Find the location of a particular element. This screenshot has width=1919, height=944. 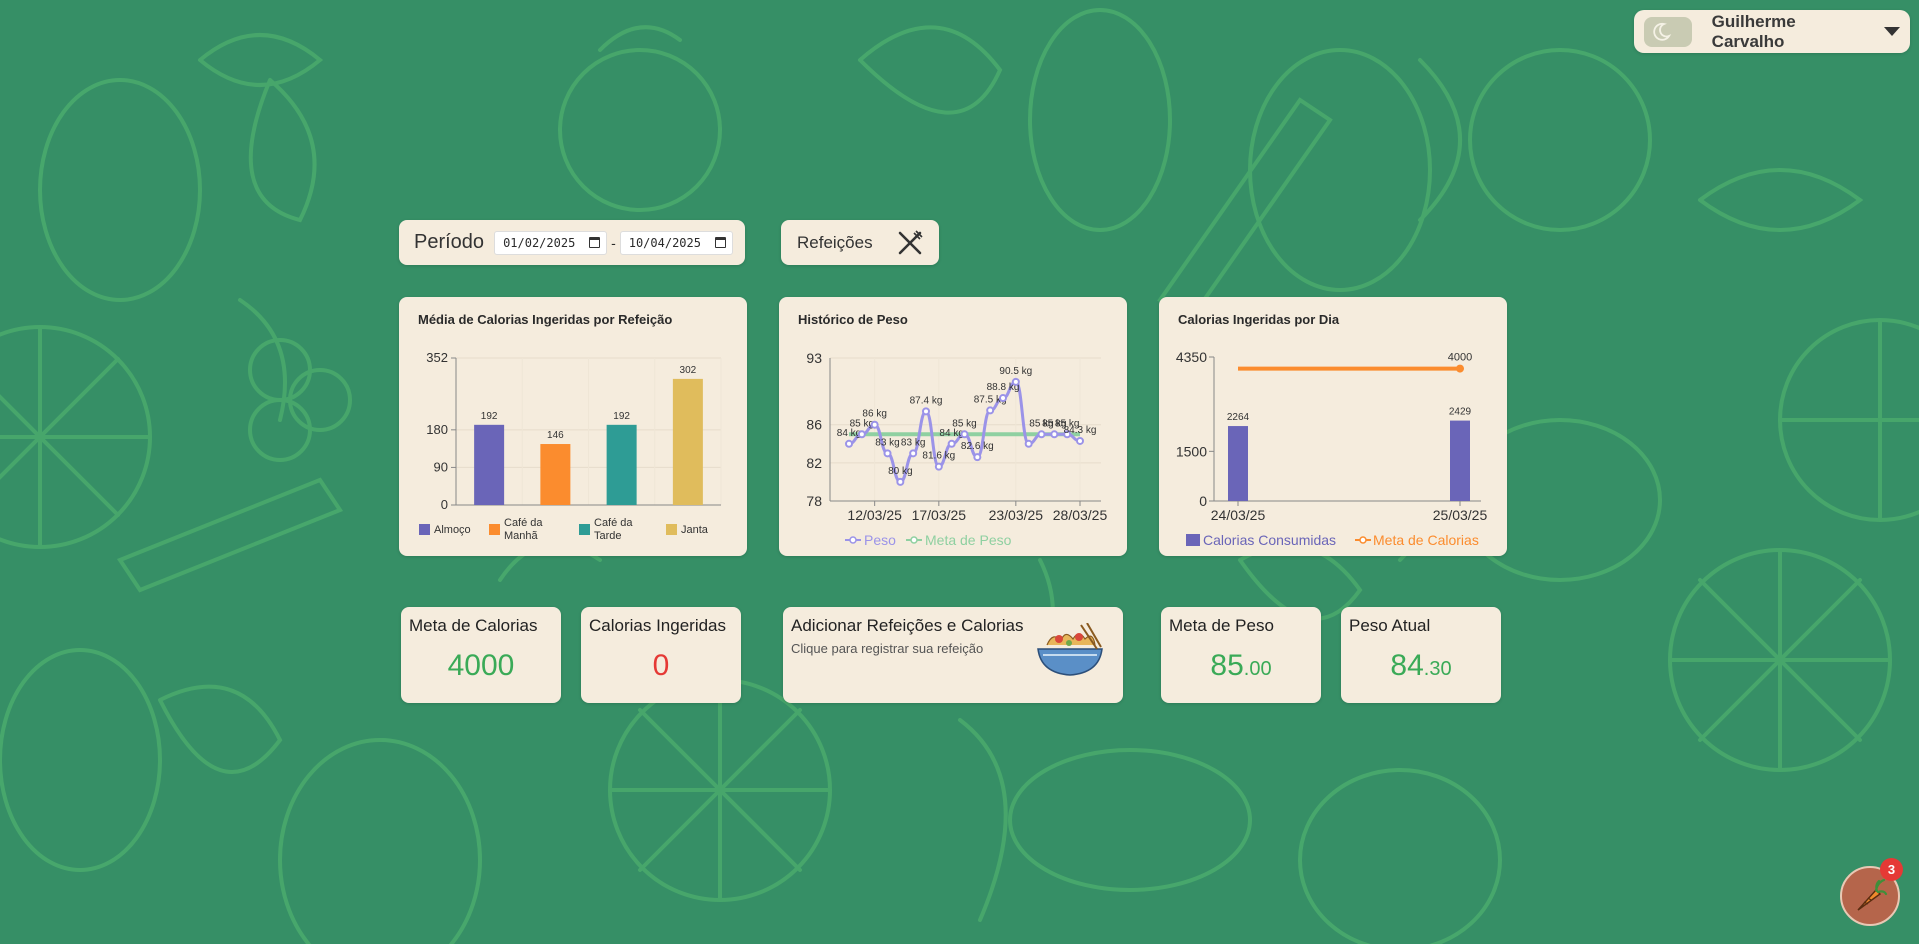

x-tick-label: 12/03/25 is located at coordinates (874, 515).